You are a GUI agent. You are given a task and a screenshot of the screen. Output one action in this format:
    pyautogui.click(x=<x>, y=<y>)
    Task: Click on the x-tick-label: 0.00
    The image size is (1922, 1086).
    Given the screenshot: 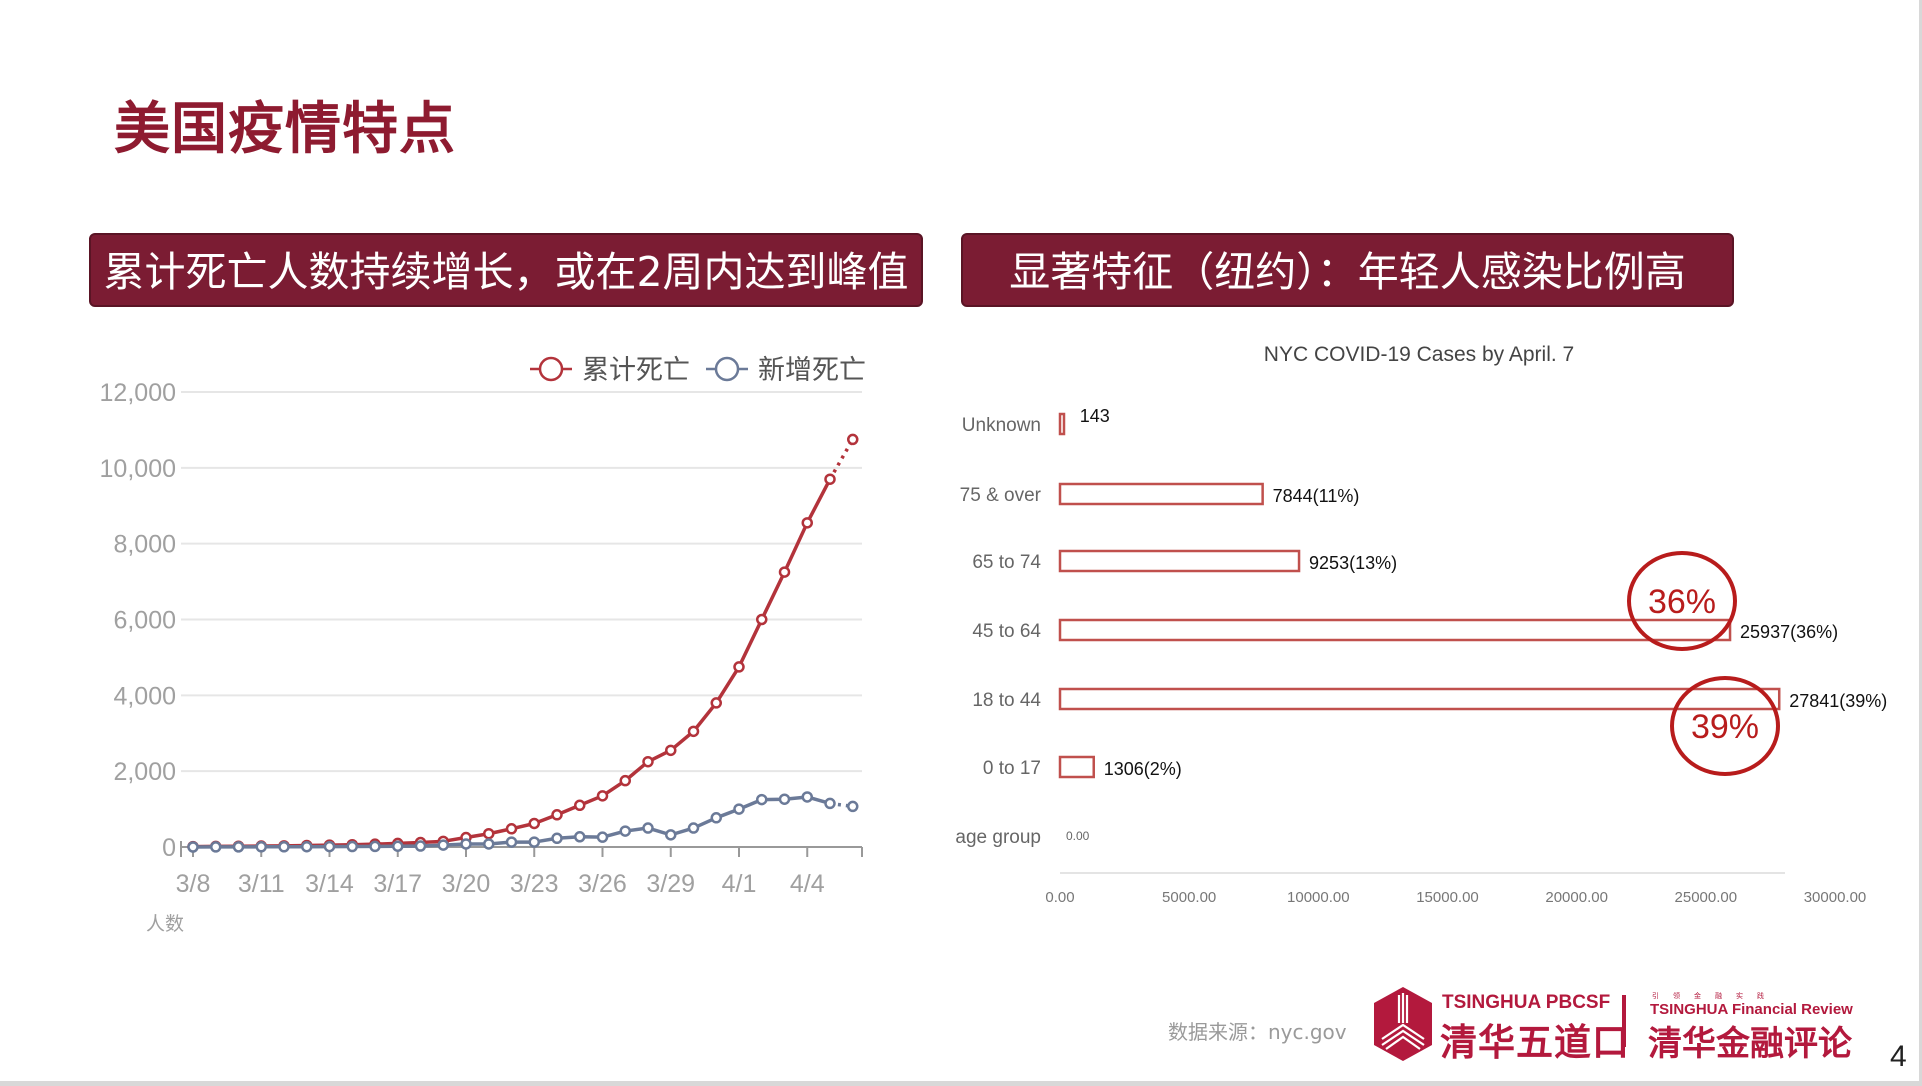 What is the action you would take?
    pyautogui.click(x=1059, y=897)
    